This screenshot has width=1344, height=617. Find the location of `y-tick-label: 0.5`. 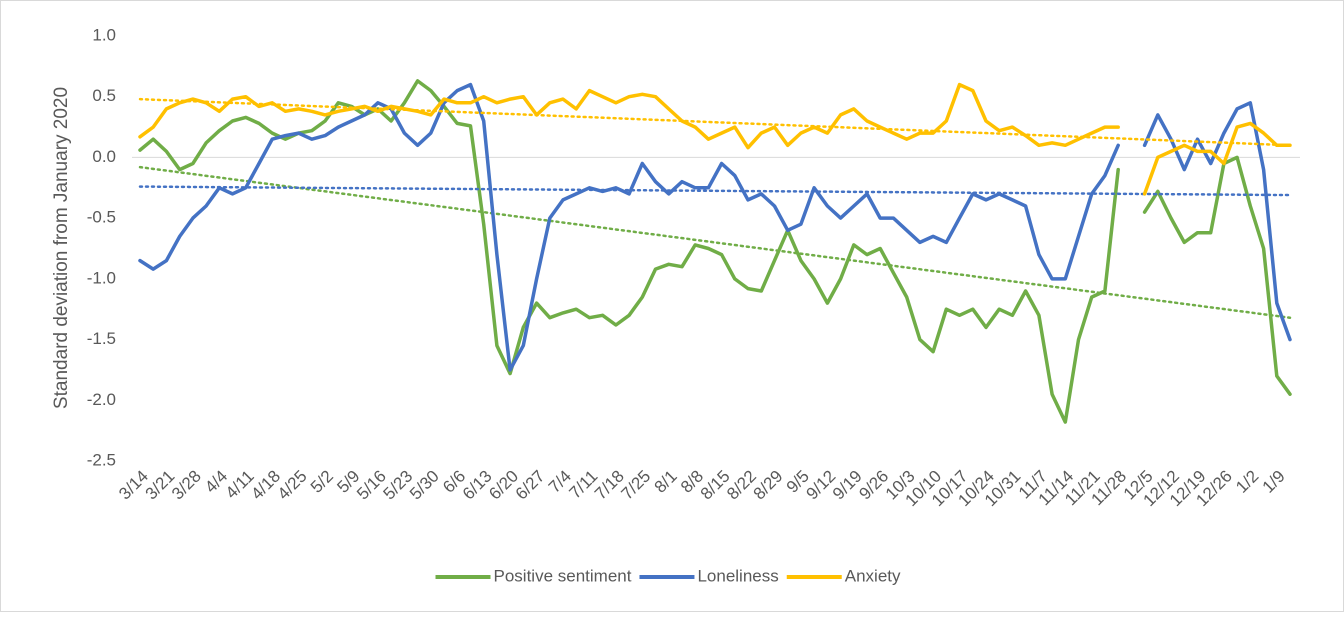

y-tick-label: 0.5 is located at coordinates (104, 95).